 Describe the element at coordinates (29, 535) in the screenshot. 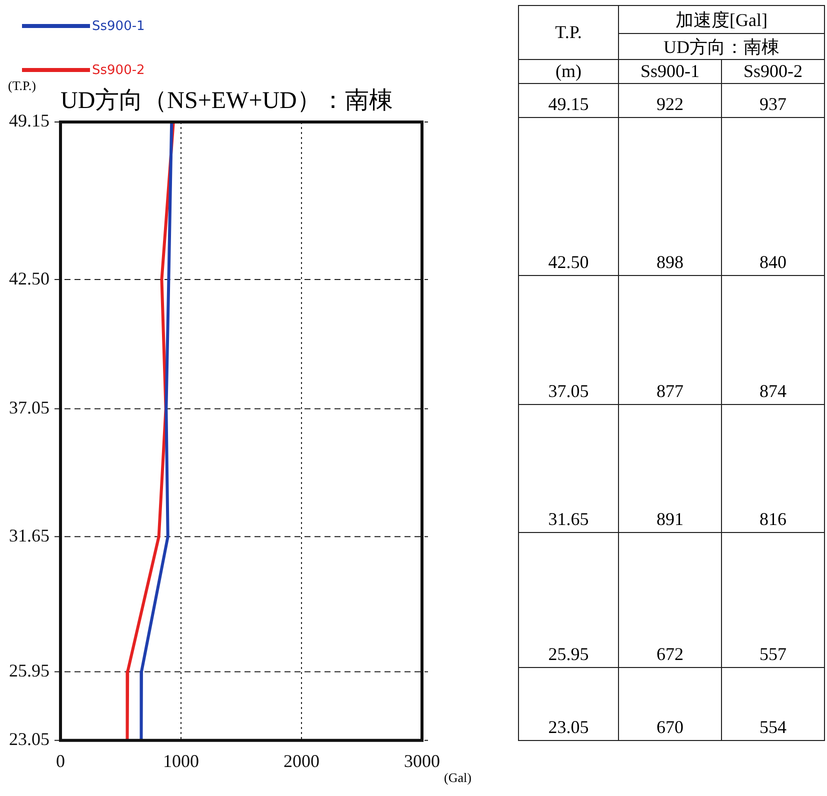

I see `y-tick-label: 31.65` at that location.